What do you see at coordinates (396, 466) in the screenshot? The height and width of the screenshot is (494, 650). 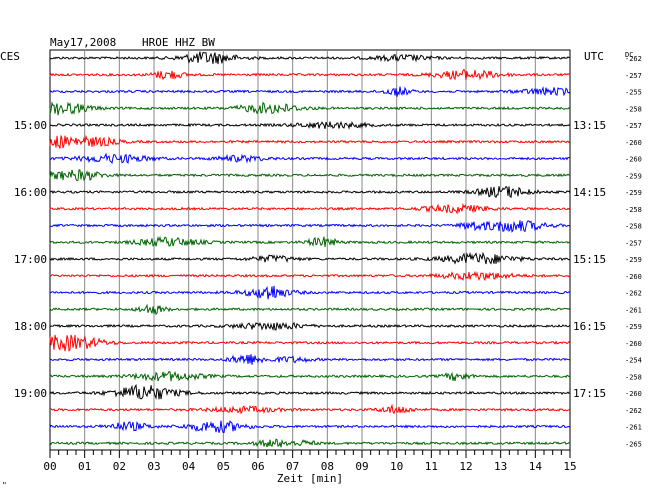 I see `x-tick-label: 10` at bounding box center [396, 466].